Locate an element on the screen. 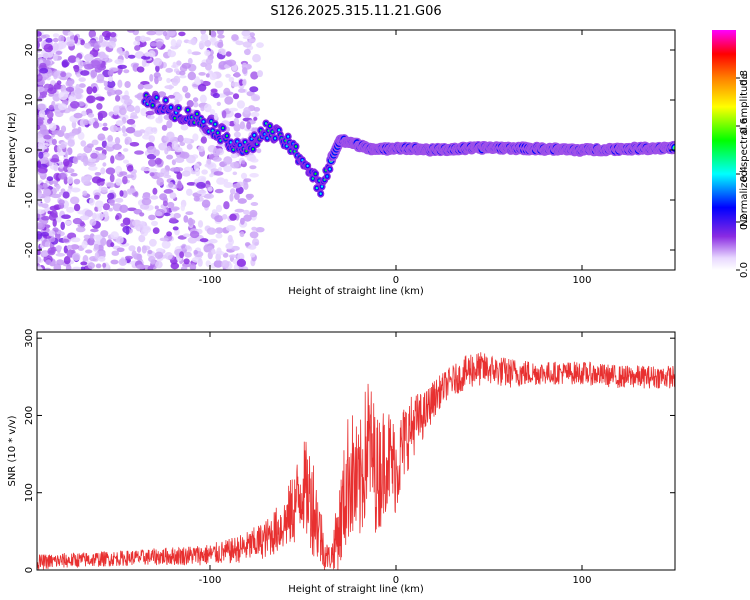 Image resolution: width=750 pixels, height=600 pixels. colorbar-label: Normalized spectral amplitude is located at coordinates (744, 150).